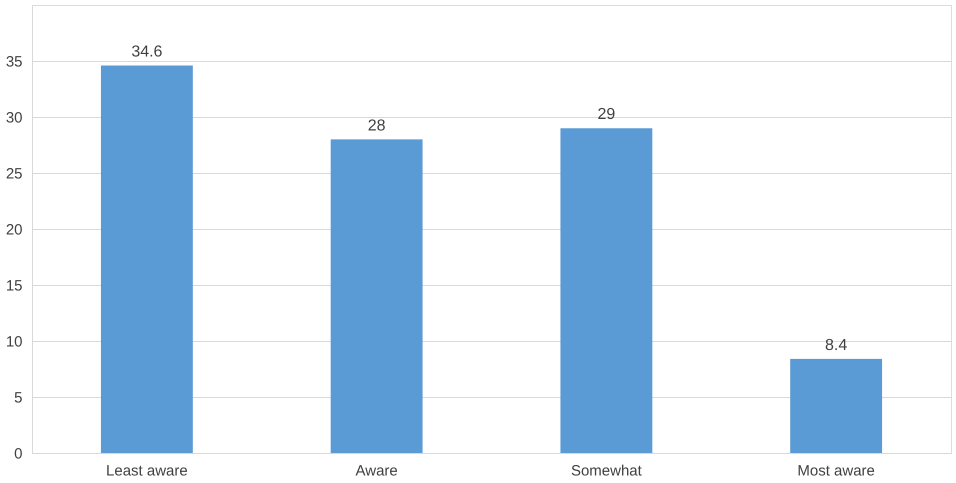 This screenshot has height=483, width=956. What do you see at coordinates (377, 471) in the screenshot?
I see `x-tick-label: Aware` at bounding box center [377, 471].